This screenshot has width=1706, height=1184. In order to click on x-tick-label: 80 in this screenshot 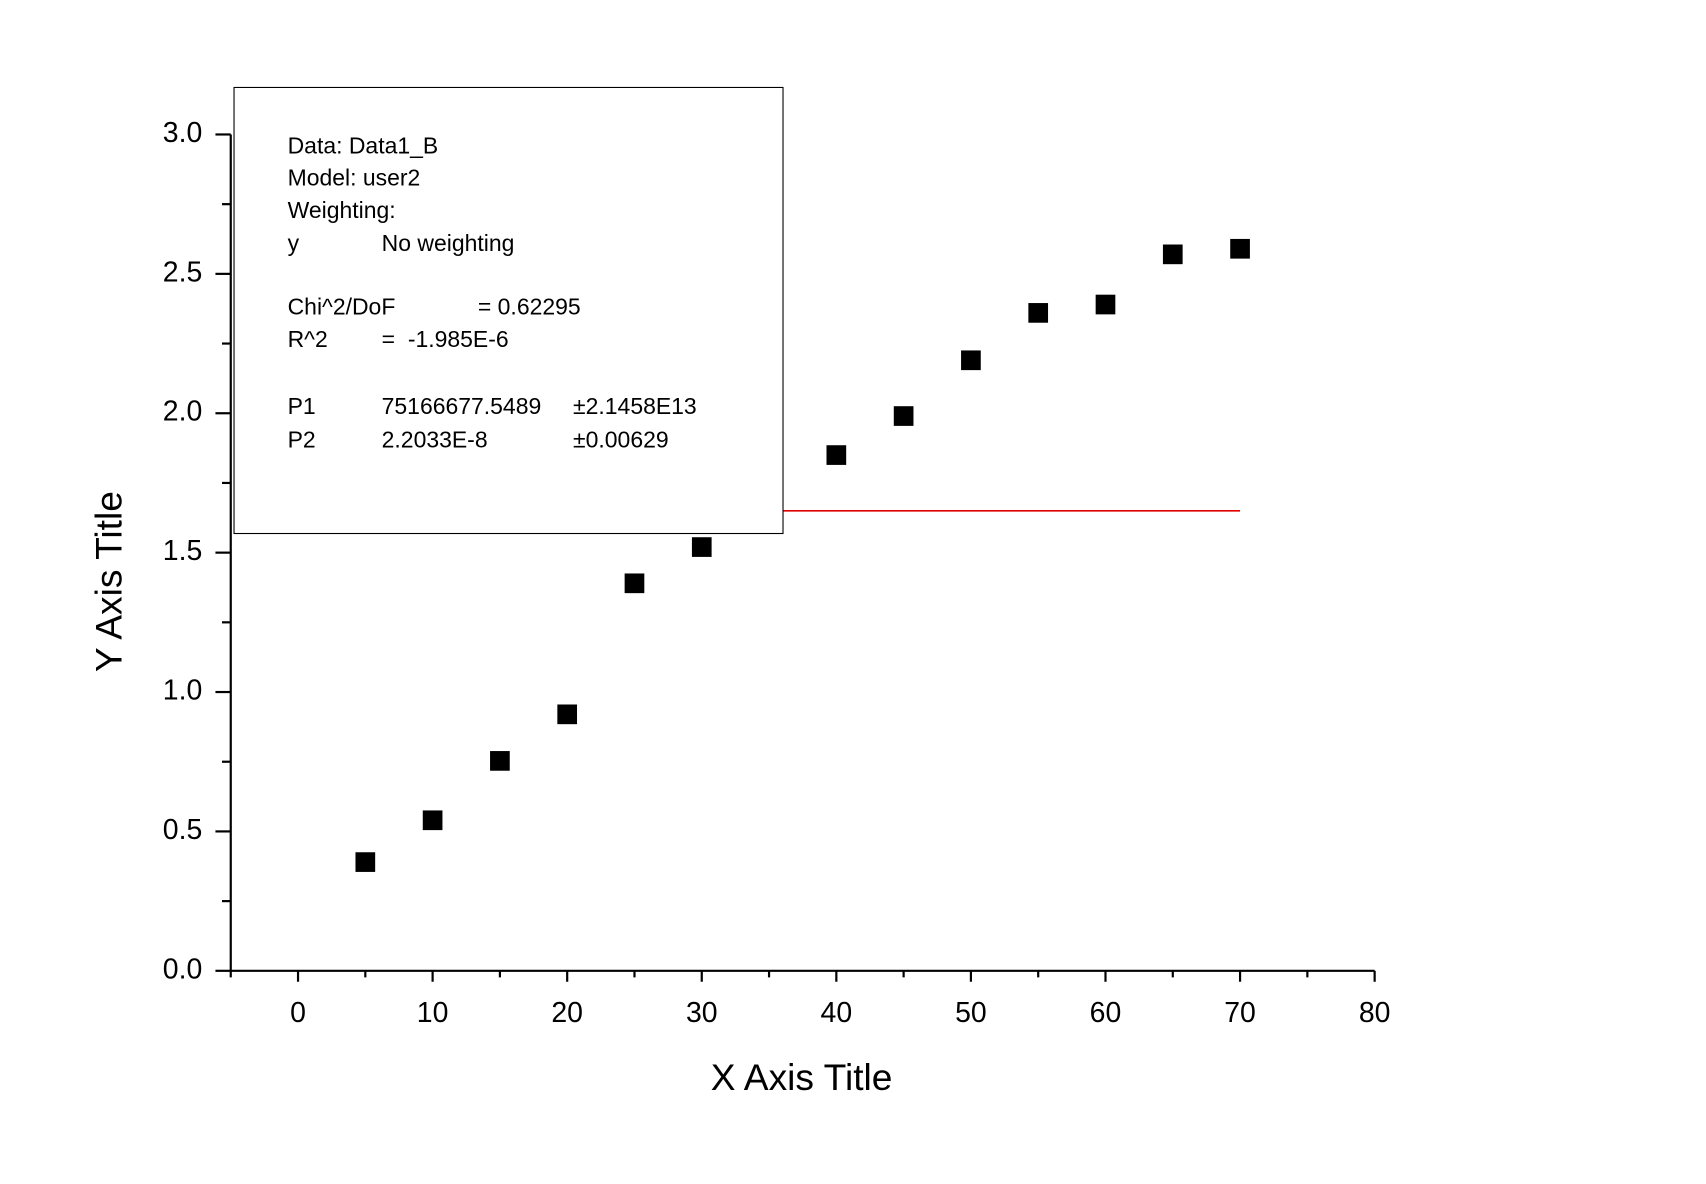, I will do `click(1375, 1013)`.